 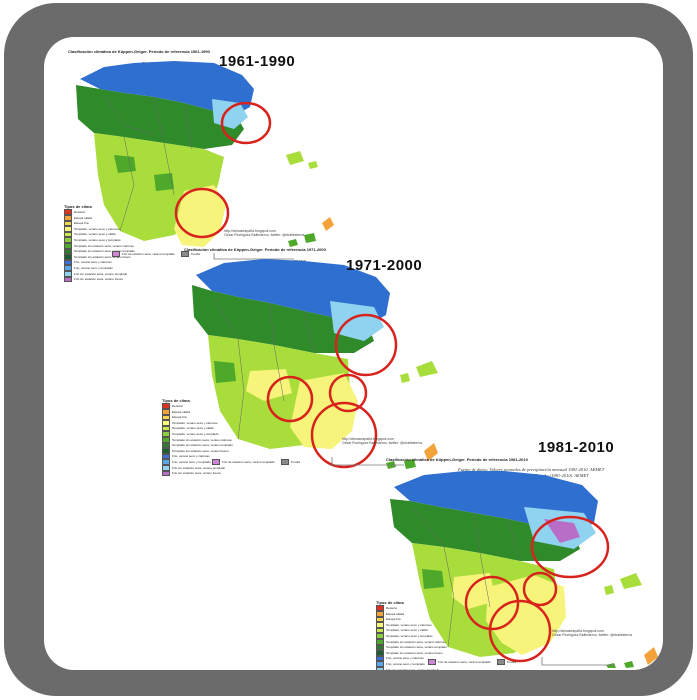 What do you see at coordinates (257, 61) in the screenshot?
I see `period-label: 1961-1990` at bounding box center [257, 61].